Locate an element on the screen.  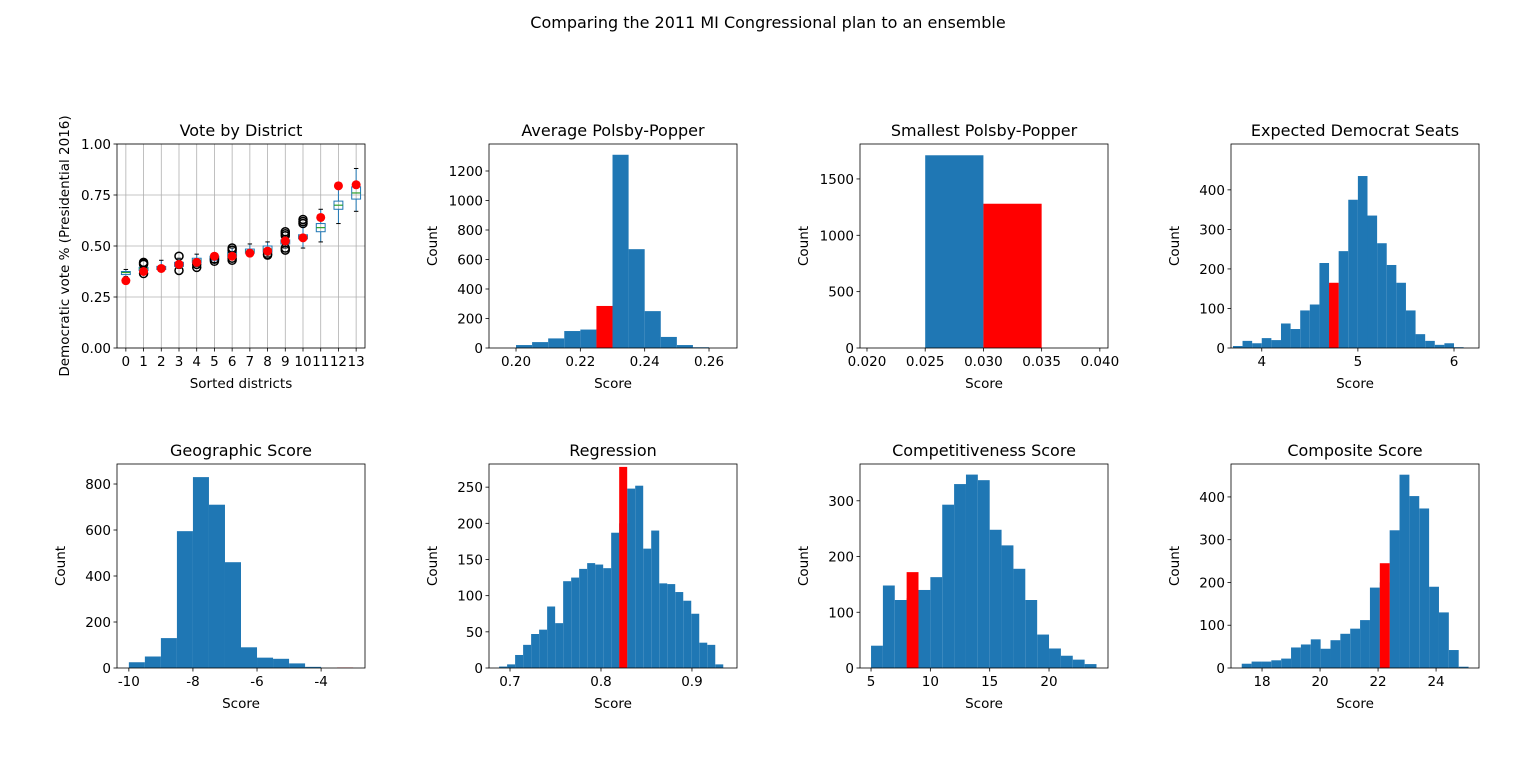
y-tick-label: 200 is located at coordinates (1212, 583).